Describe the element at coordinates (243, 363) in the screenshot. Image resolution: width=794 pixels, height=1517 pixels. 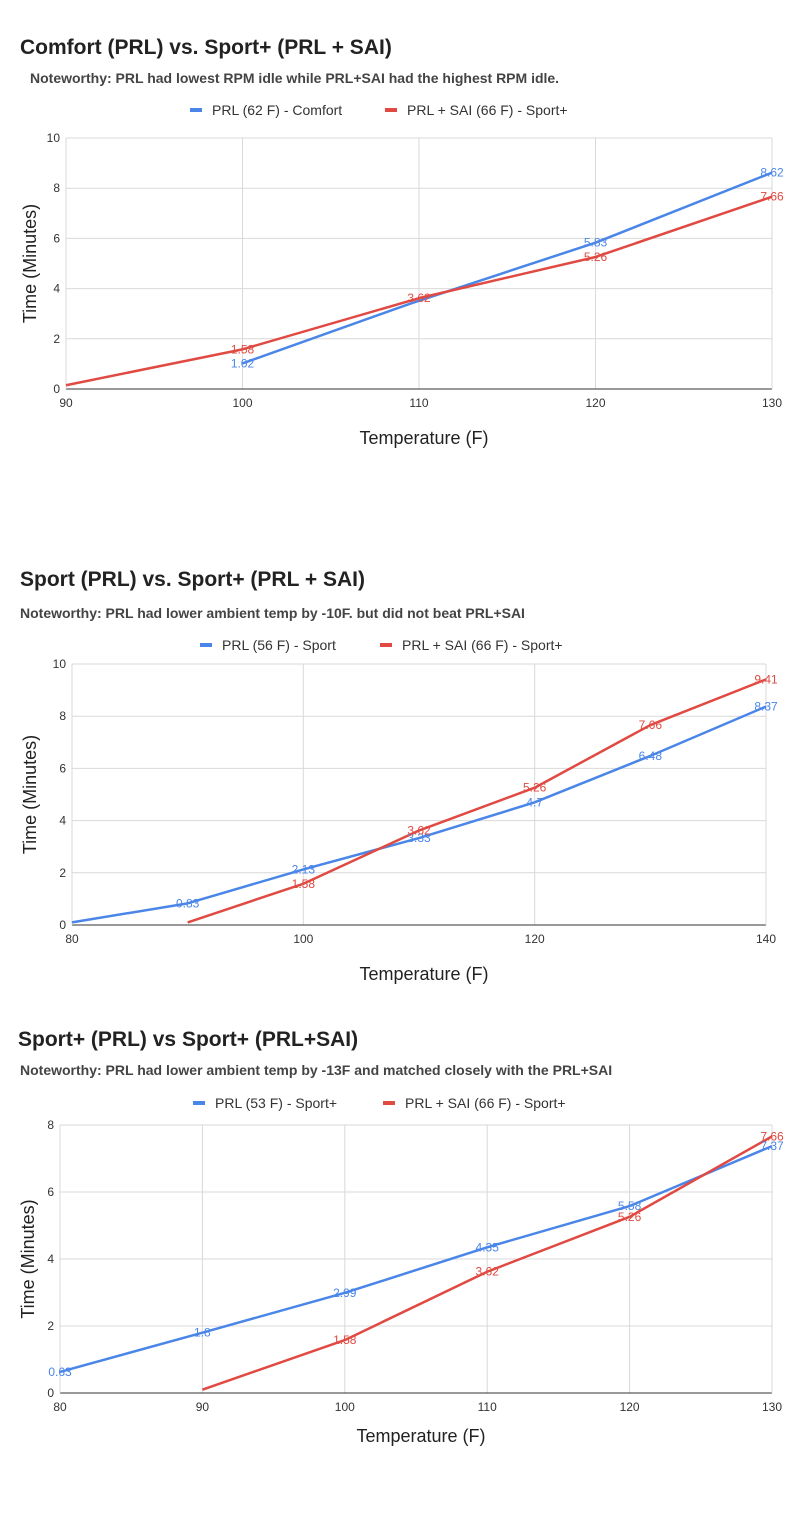
I see `data-label: 1.02` at that location.